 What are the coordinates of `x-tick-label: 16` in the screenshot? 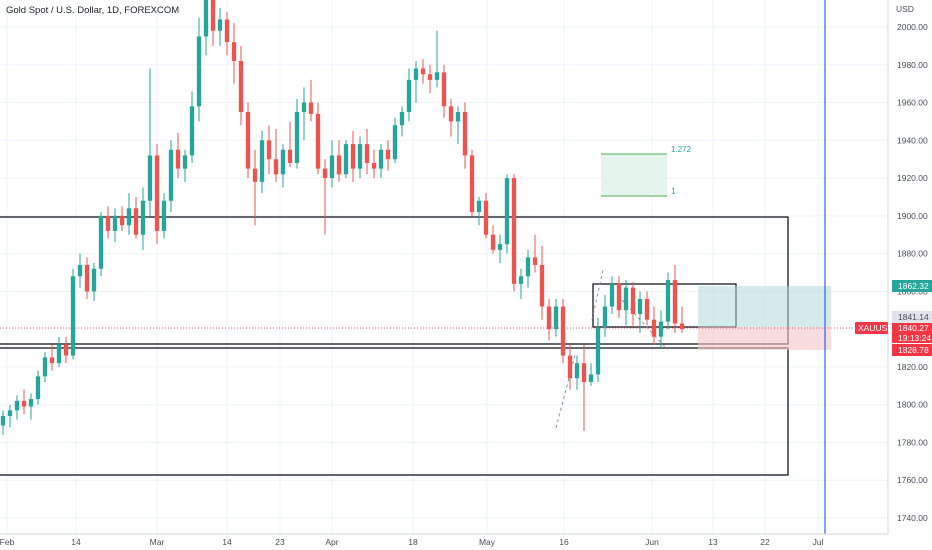 It's located at (564, 542).